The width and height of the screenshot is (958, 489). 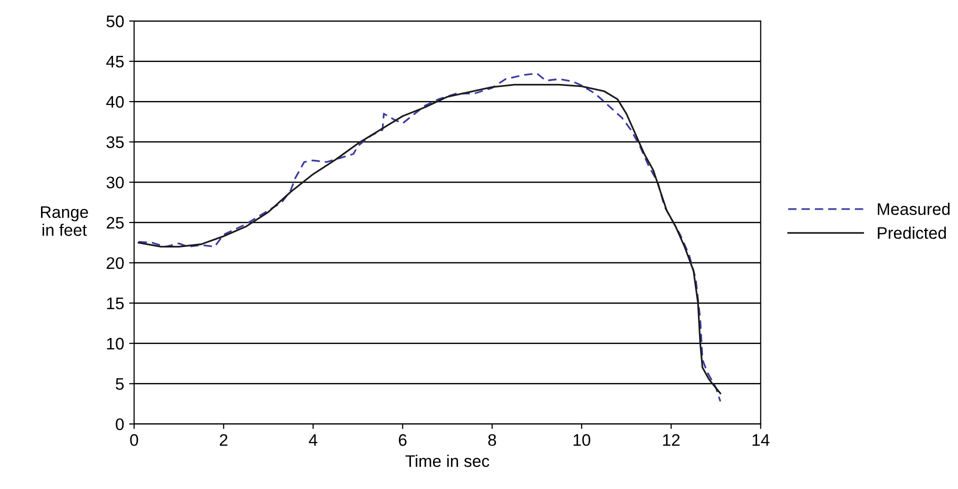 I want to click on y-tick-label: 0, so click(x=120, y=424).